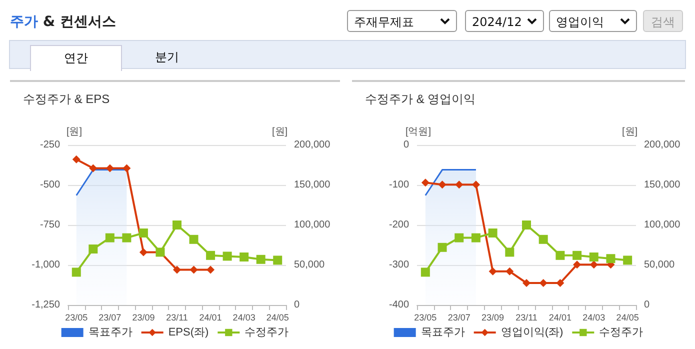  Describe the element at coordinates (399, 185) in the screenshot. I see `y-tick-label: -100` at that location.